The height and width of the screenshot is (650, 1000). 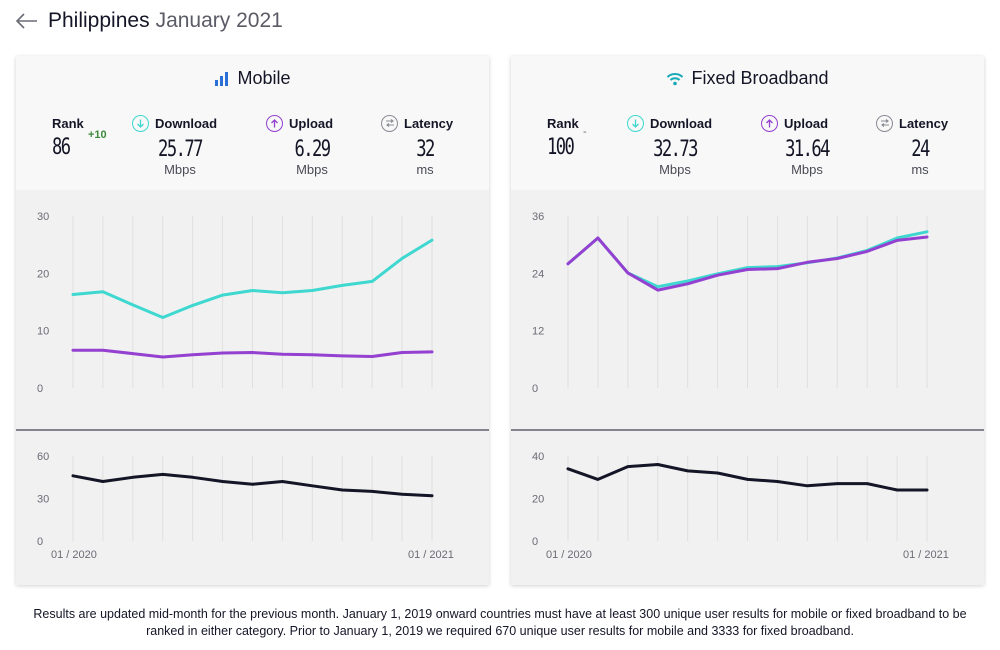 I want to click on fixed-speed-download-point, so click(x=687, y=281).